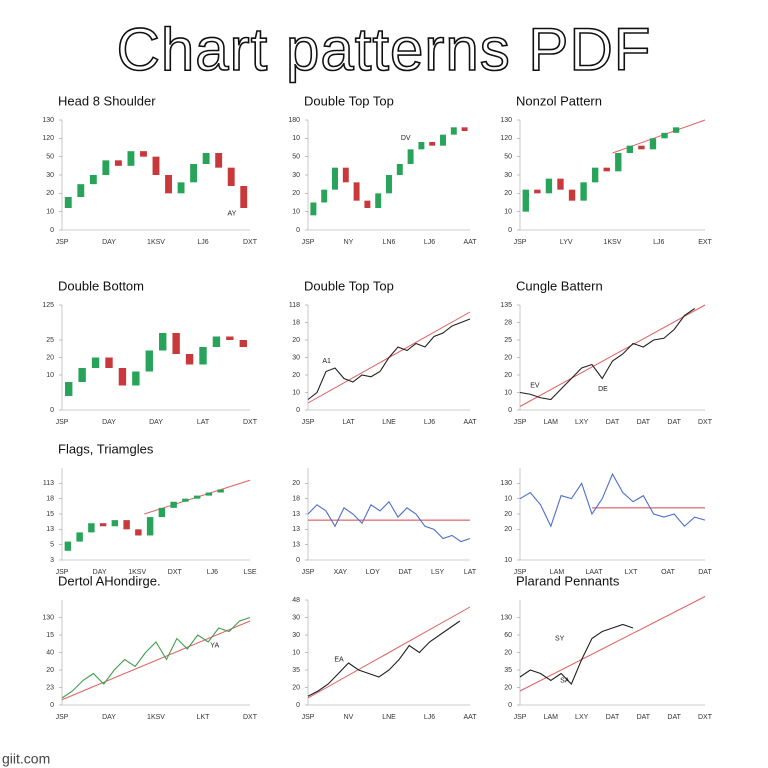  What do you see at coordinates (668, 572) in the screenshot?
I see `x-tick-label: OAT` at bounding box center [668, 572].